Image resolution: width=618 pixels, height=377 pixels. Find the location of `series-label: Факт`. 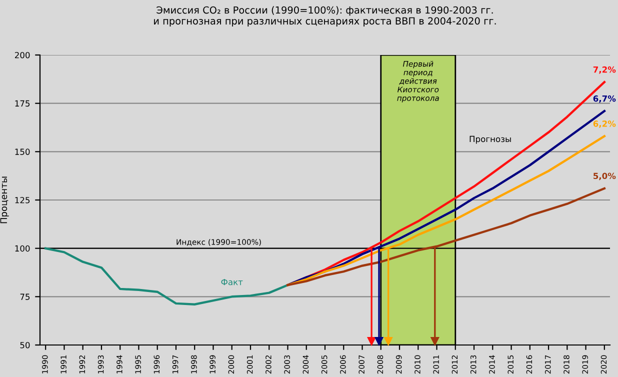

series-label: Факт is located at coordinates (232, 282).